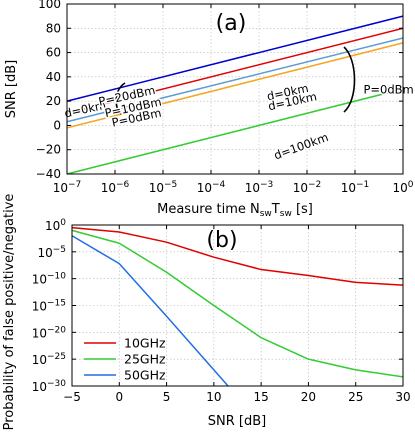 The width and height of the screenshot is (415, 433). Describe the element at coordinates (49, 359) in the screenshot. I see `panel-b-ytick-label: 10⁻²⁵` at that location.